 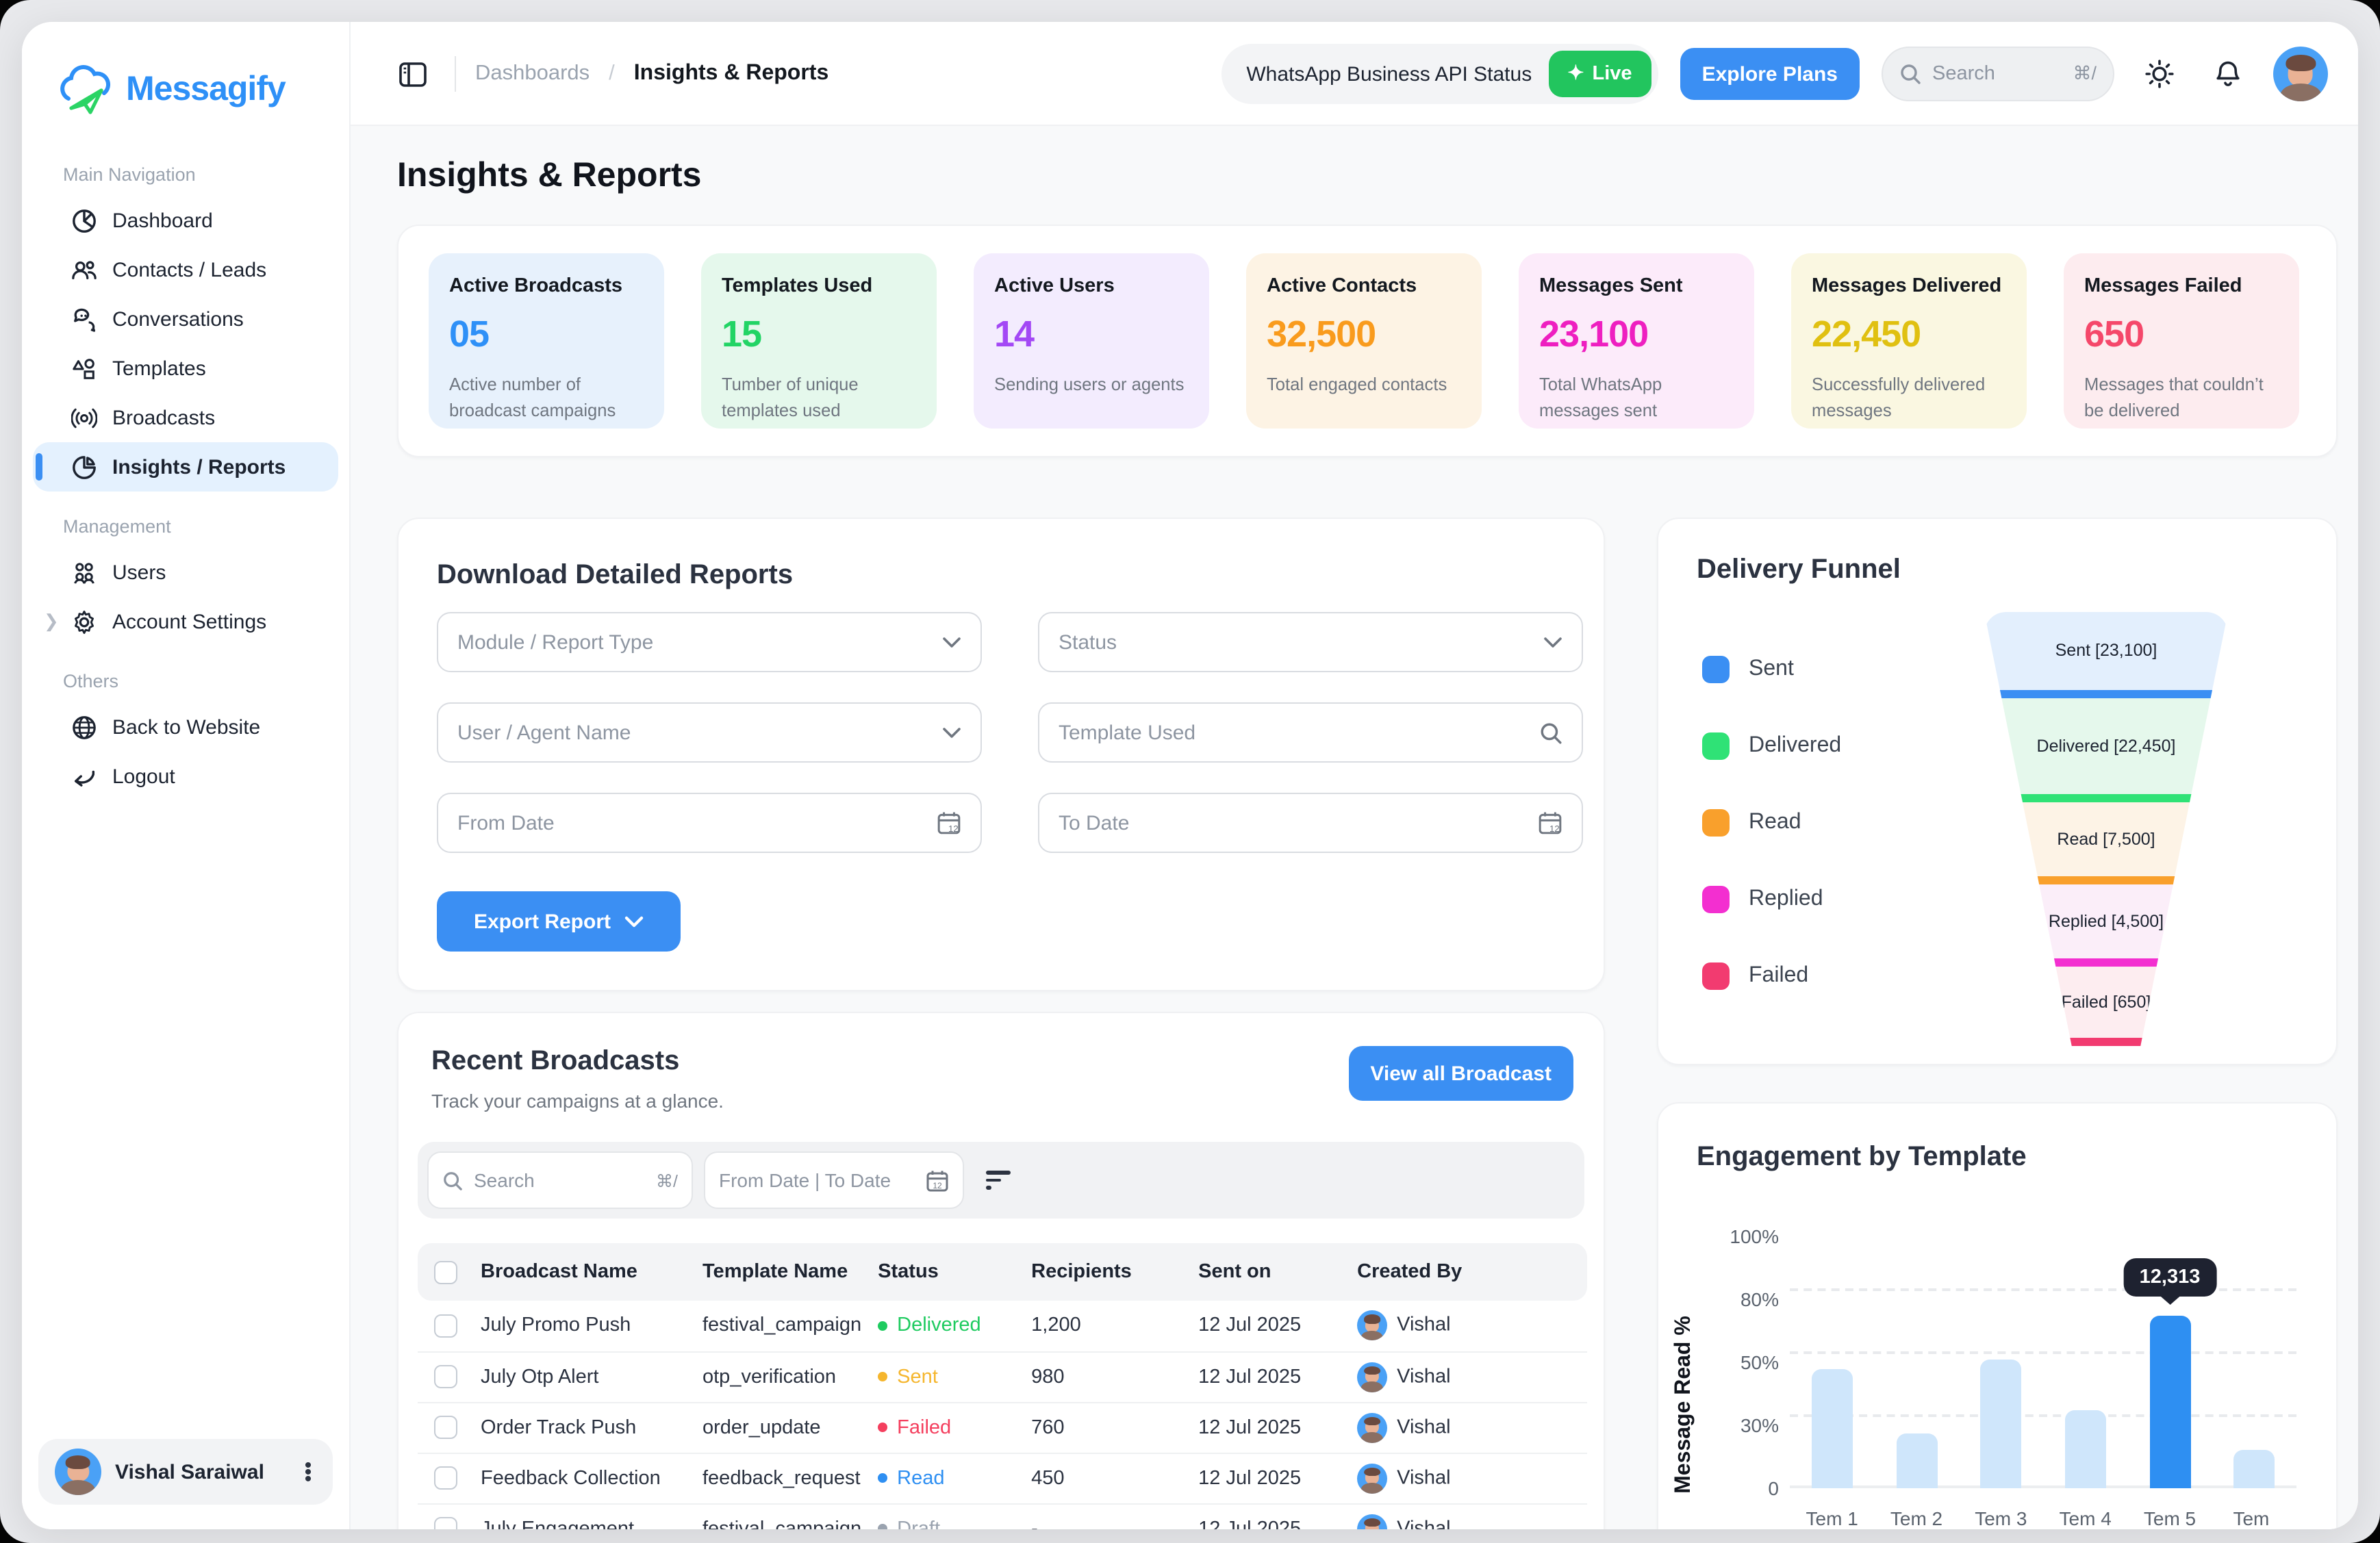 I want to click on breadcrumb-parent: Dashboards, so click(x=532, y=73).